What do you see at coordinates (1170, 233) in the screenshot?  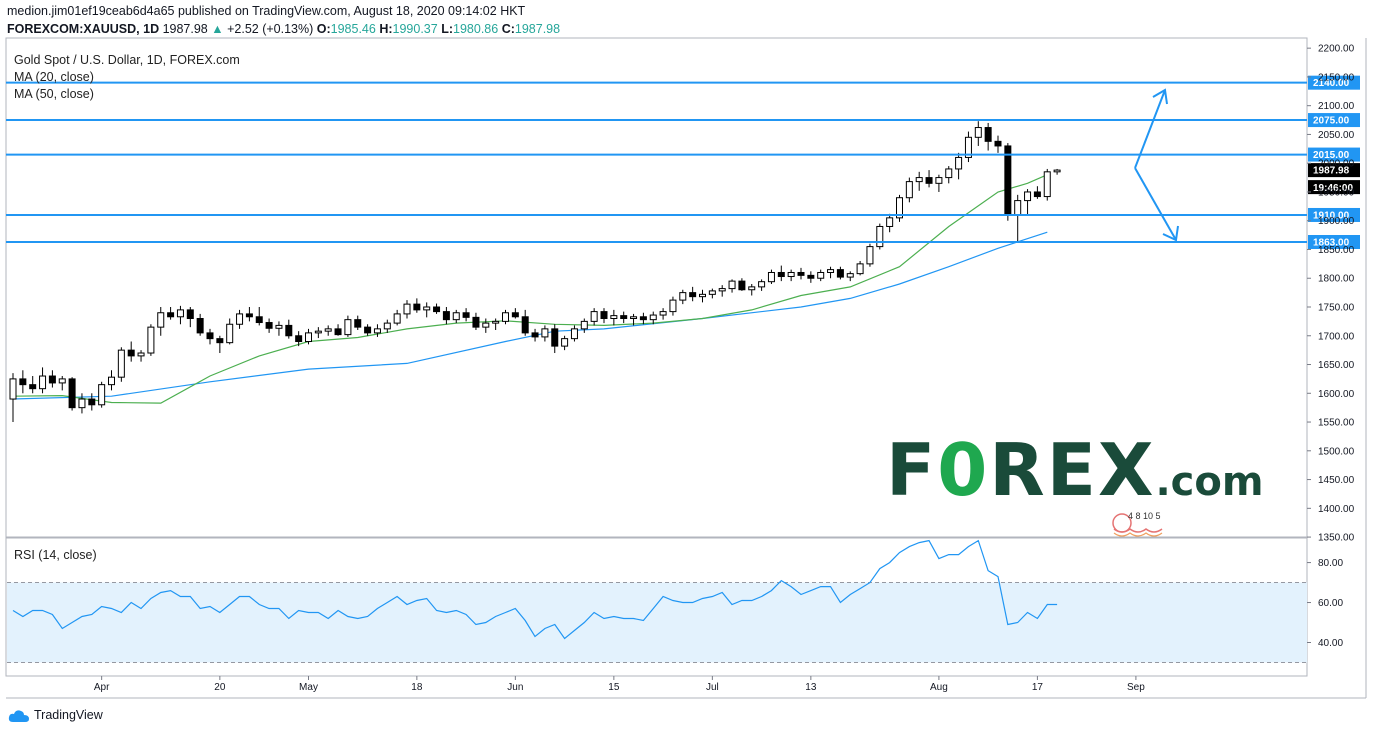 I see `down-arrowhead` at bounding box center [1170, 233].